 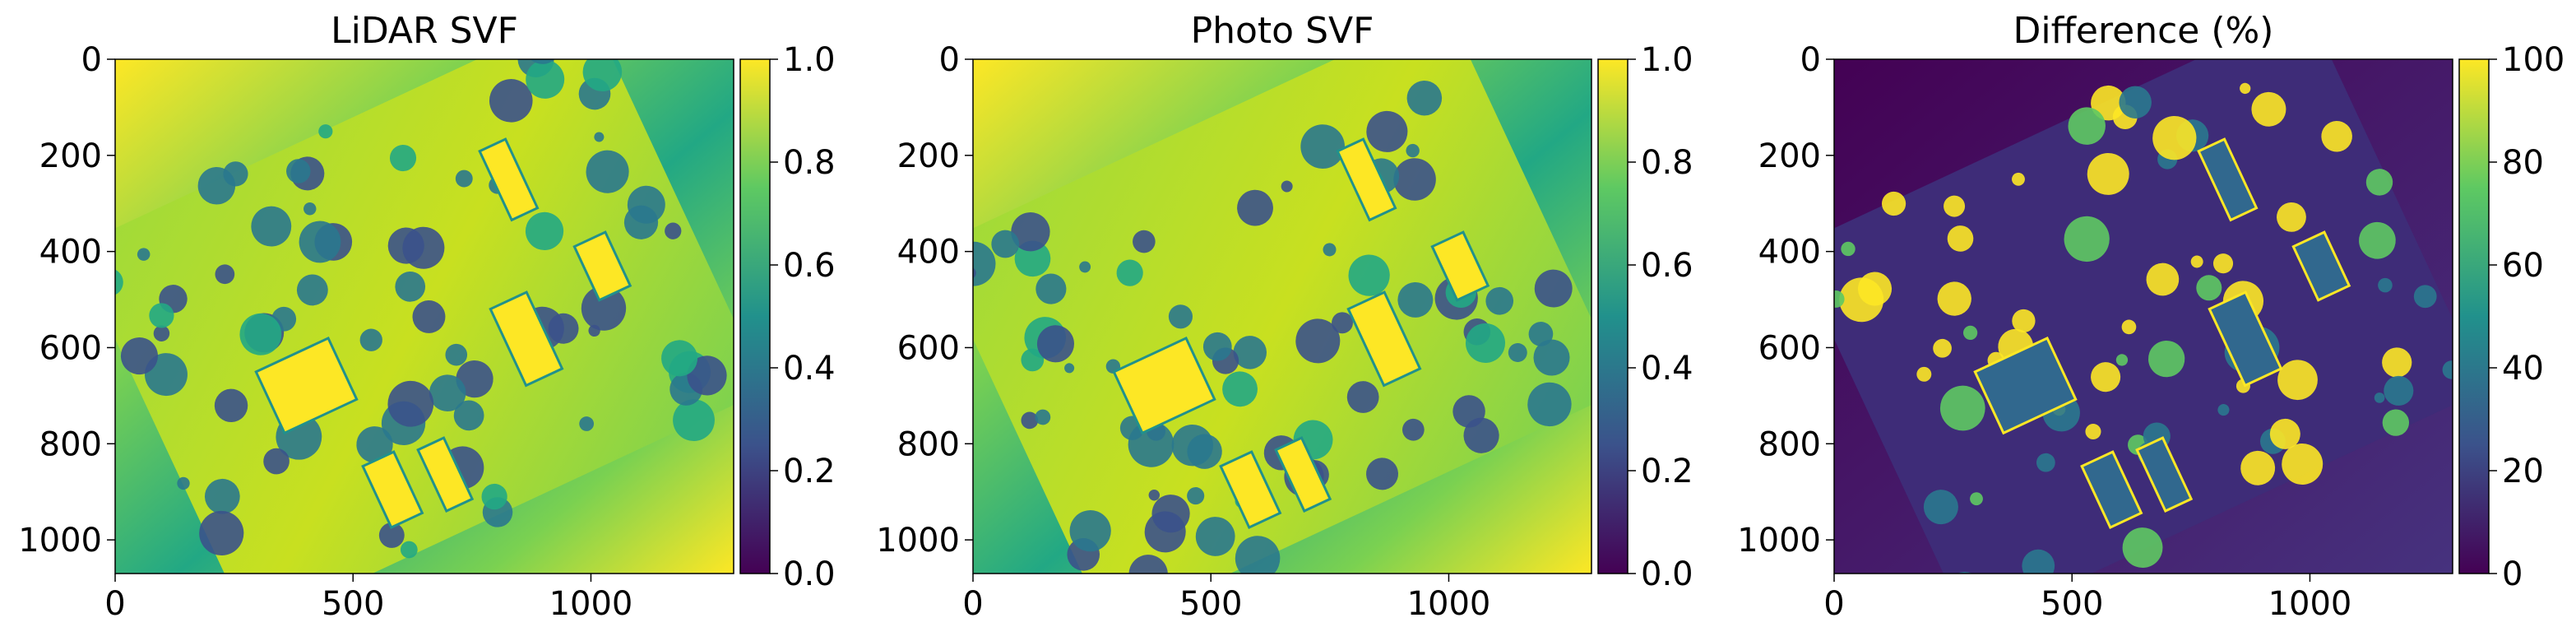 What do you see at coordinates (2523, 163) in the screenshot?
I see `colorbar-tick-label: 80` at bounding box center [2523, 163].